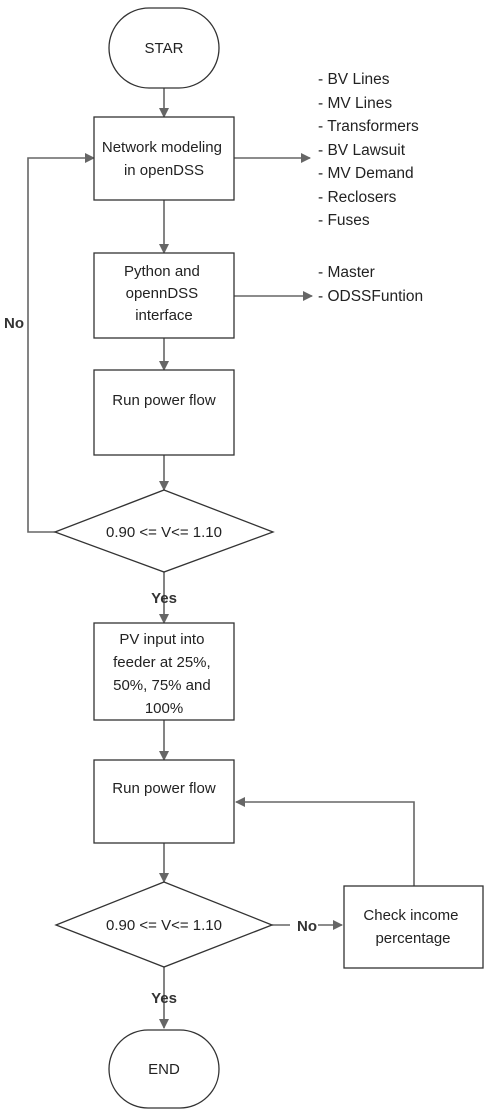 The image size is (496, 1118). Describe the element at coordinates (61, 343) in the screenshot. I see `arrow-no-loop` at that location.